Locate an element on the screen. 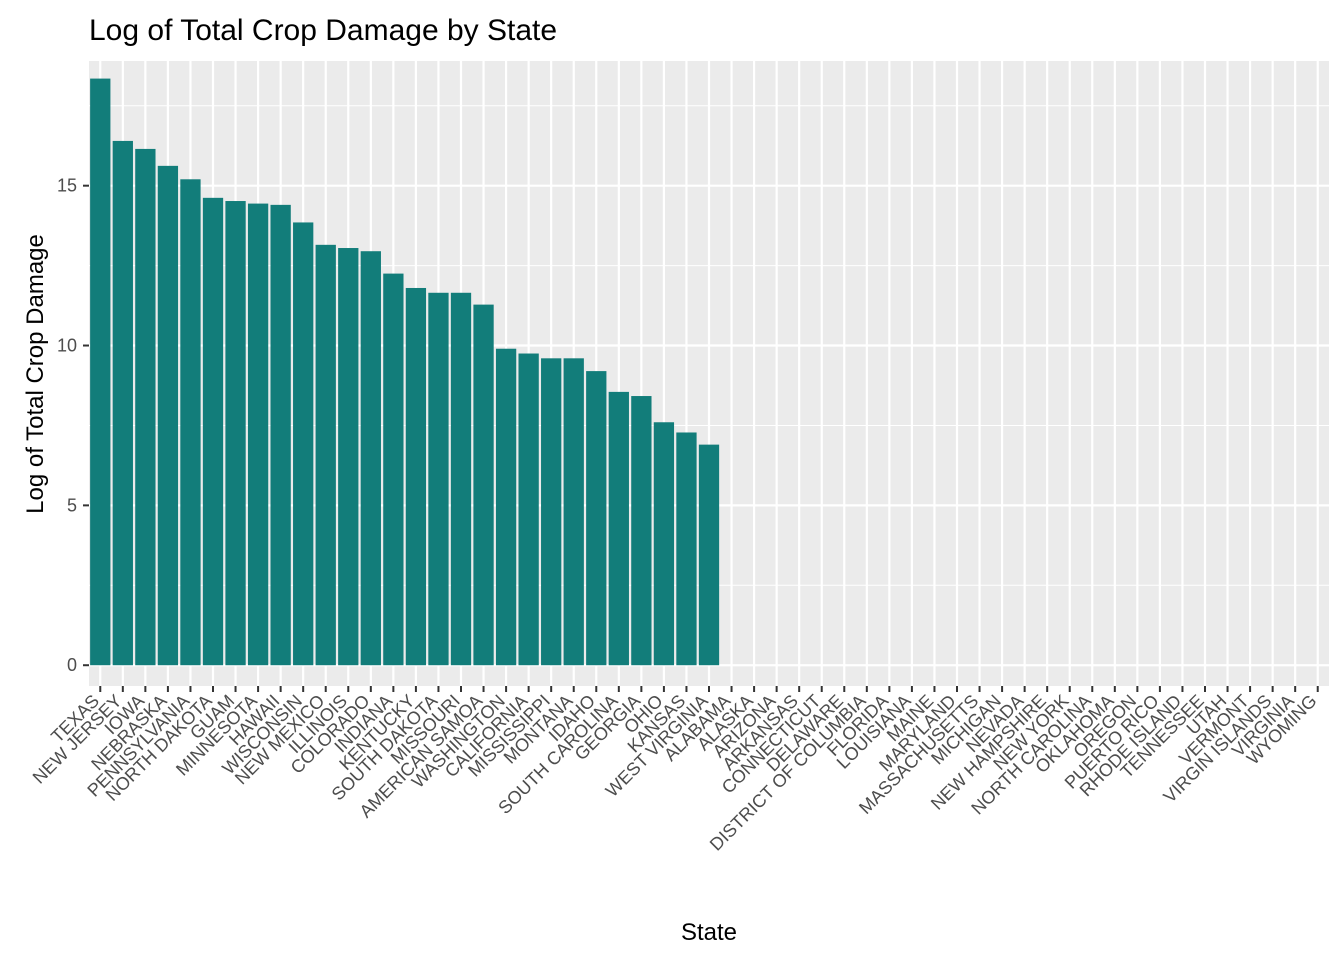 Image resolution: width=1344 pixels, height=960 pixels. y-axis: 0 5 10 15 is located at coordinates (73, 425).